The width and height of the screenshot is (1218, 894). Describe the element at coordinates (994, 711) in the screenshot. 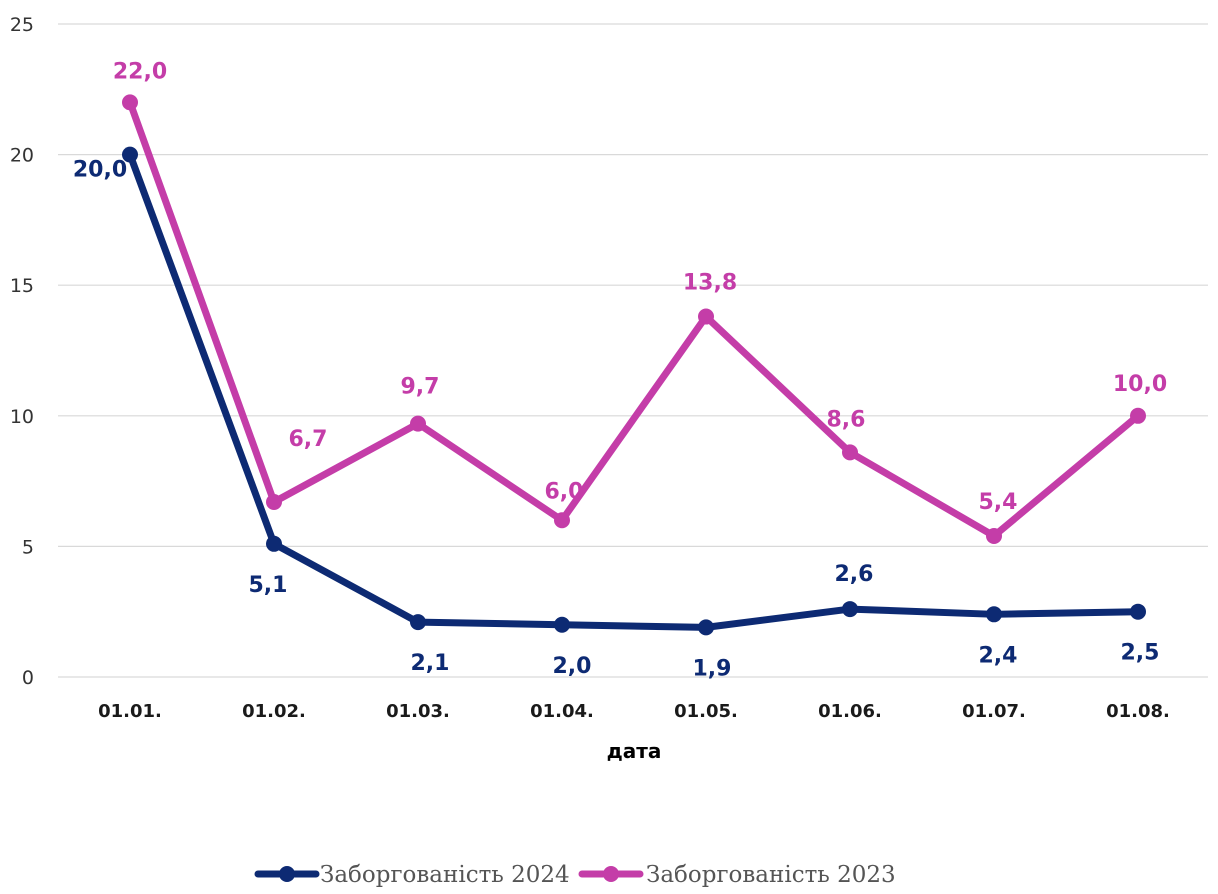

I see `x-tick-label: 01.07.` at that location.